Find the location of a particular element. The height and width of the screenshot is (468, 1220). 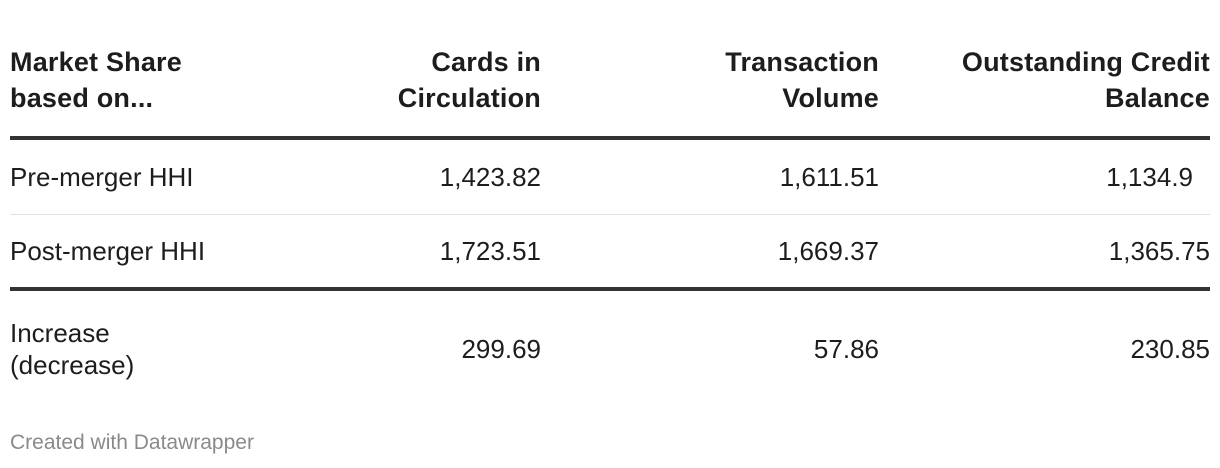

row-label: Increase (decrease) is located at coordinates (175, 346).